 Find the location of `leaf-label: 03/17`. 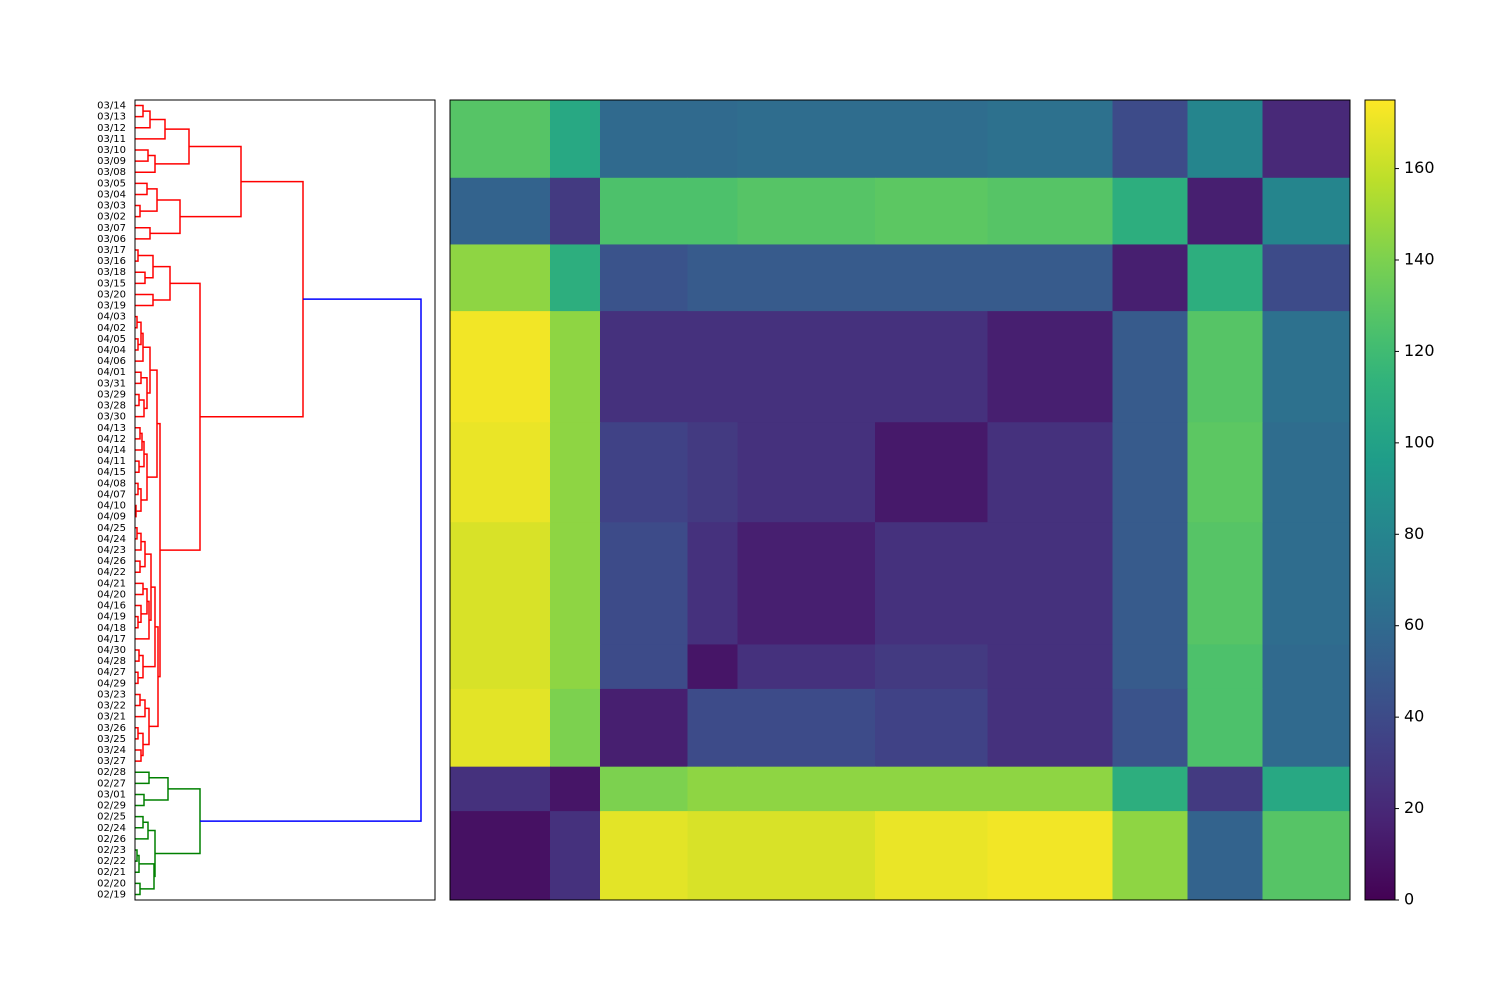

leaf-label: 03/17 is located at coordinates (111, 250).